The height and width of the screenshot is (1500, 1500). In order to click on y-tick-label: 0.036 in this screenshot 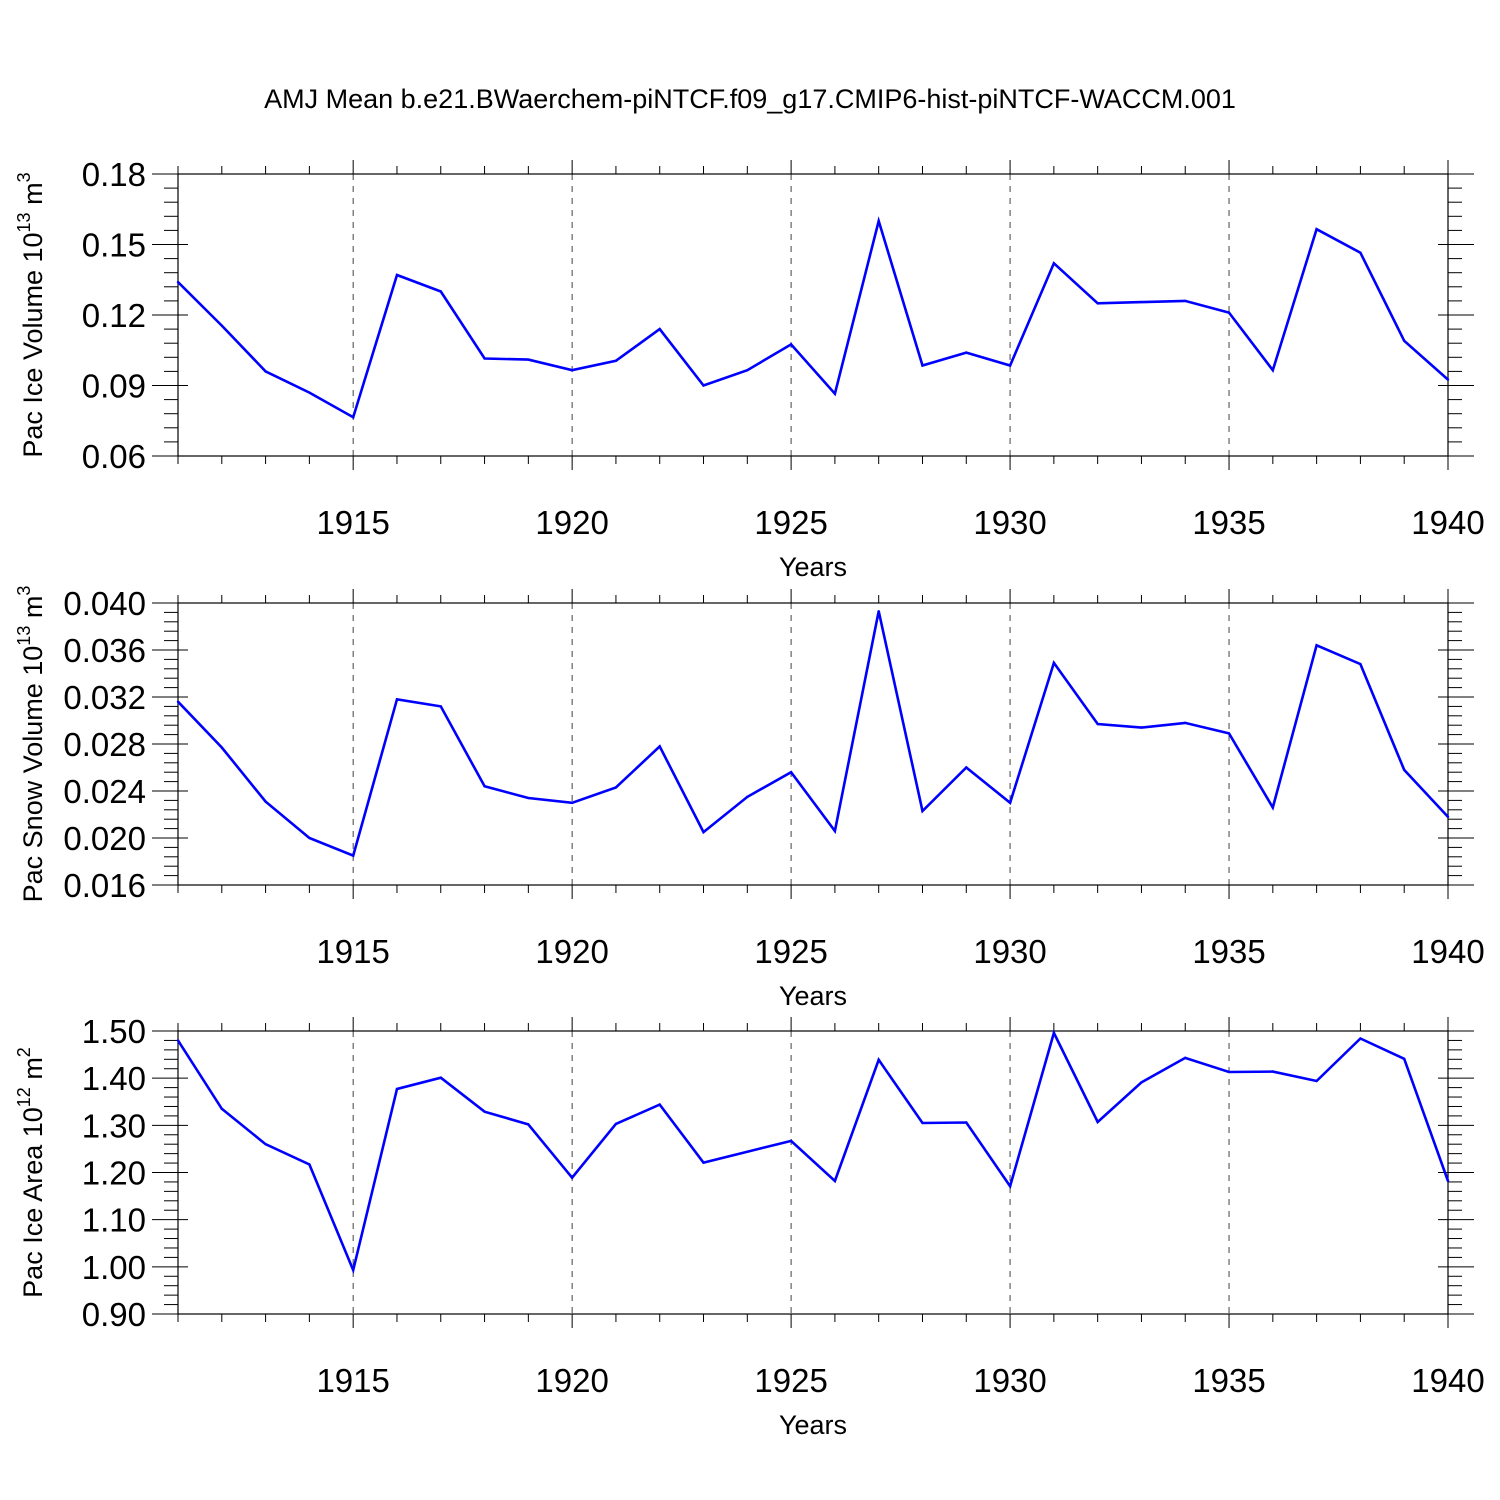, I will do `click(104, 650)`.